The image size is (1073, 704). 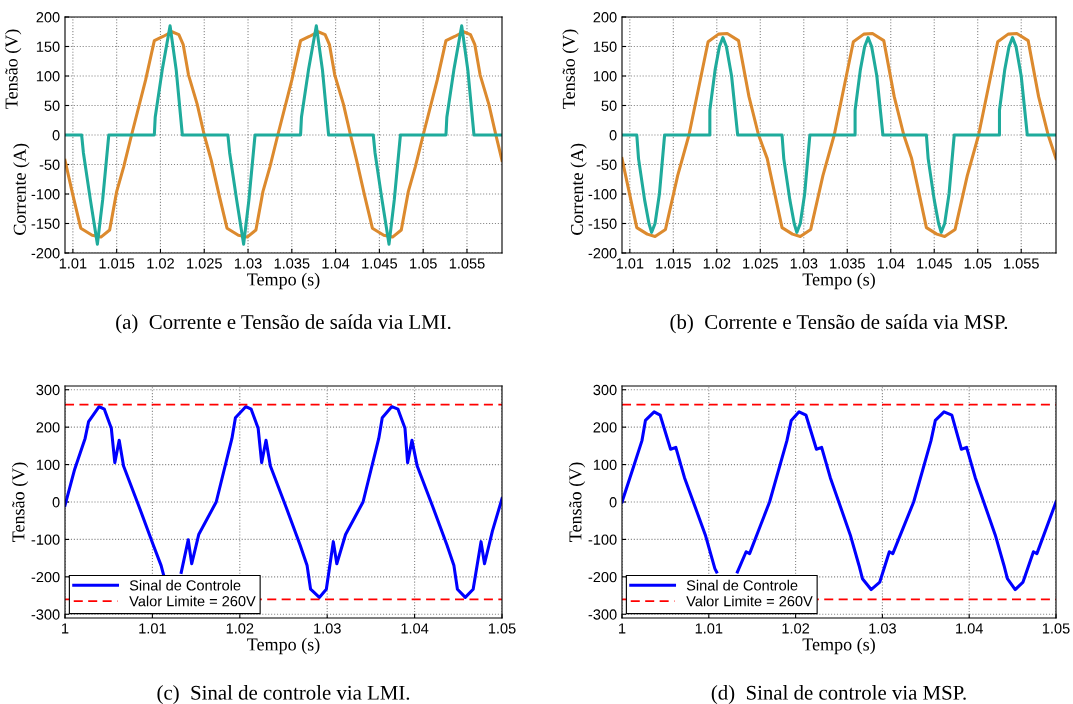 What do you see at coordinates (283, 694) in the screenshot?
I see `text: (c) Sinal de controle via LMI.` at bounding box center [283, 694].